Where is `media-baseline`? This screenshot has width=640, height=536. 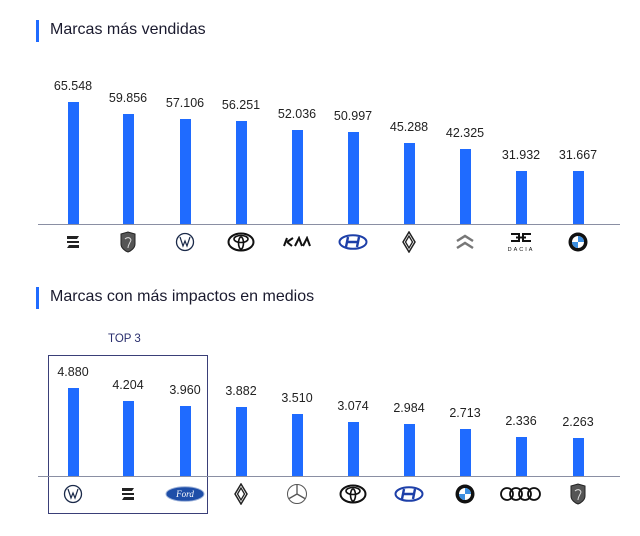
media-baseline is located at coordinates (329, 476).